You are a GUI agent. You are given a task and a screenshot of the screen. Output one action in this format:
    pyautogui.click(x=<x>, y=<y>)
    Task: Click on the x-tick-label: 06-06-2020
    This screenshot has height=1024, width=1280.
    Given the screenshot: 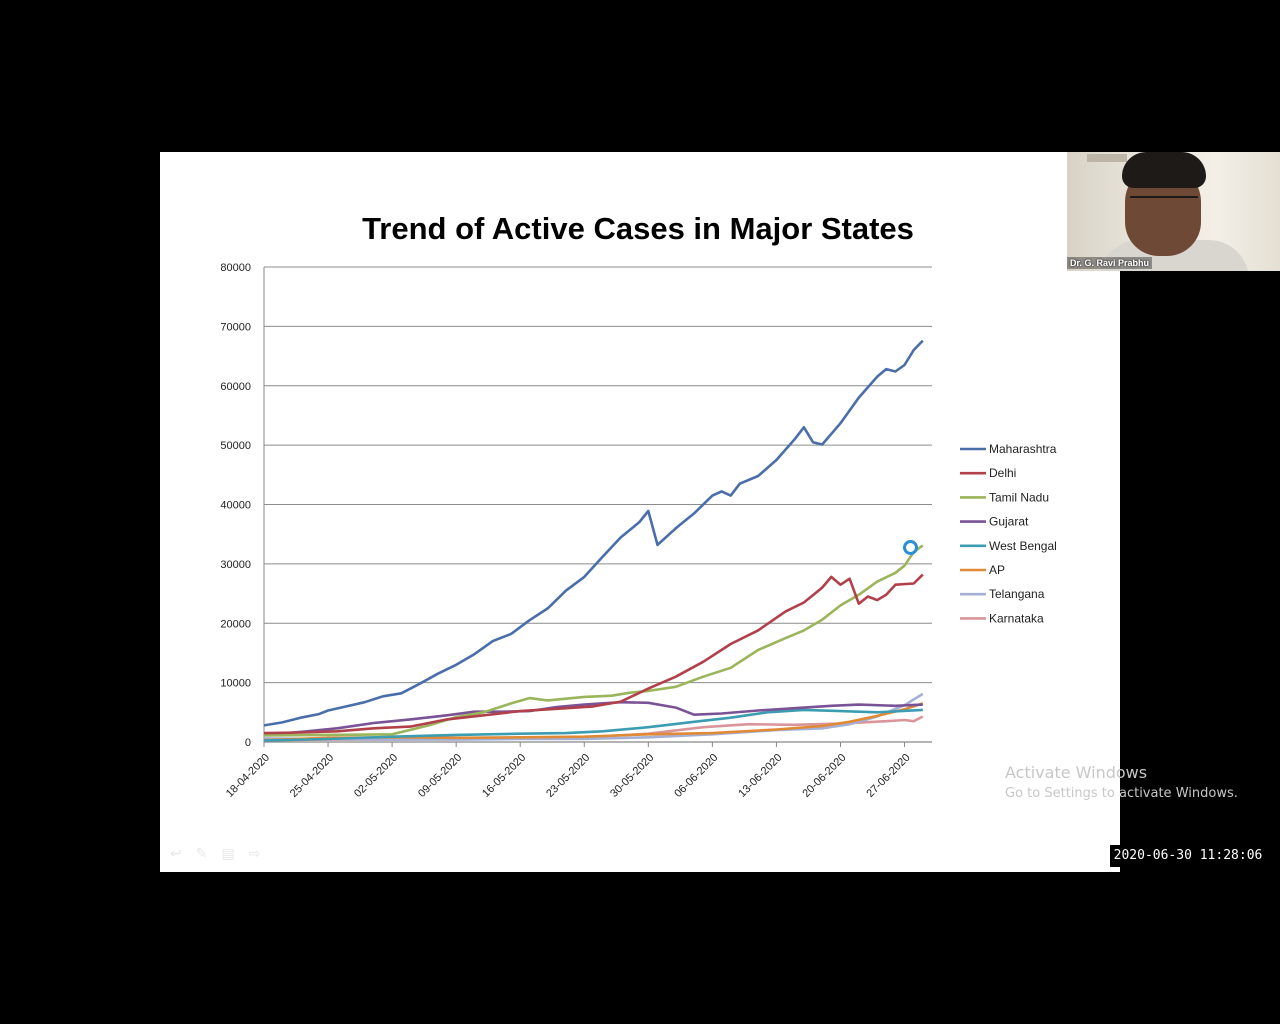 What is the action you would take?
    pyautogui.click(x=696, y=776)
    